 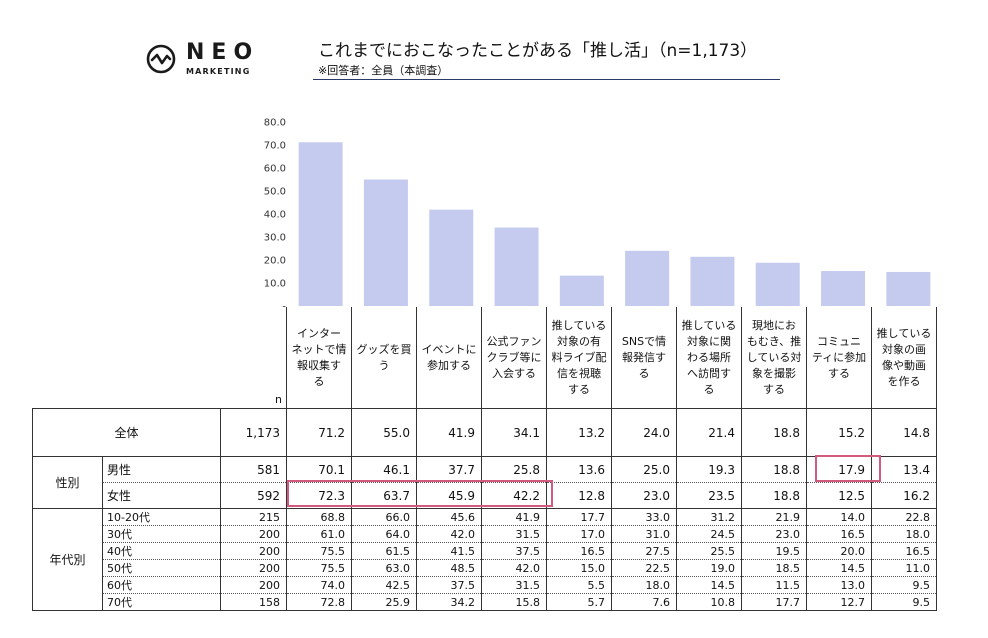 What do you see at coordinates (319, 585) in the screenshot?
I see `value-cell: 74.0` at bounding box center [319, 585].